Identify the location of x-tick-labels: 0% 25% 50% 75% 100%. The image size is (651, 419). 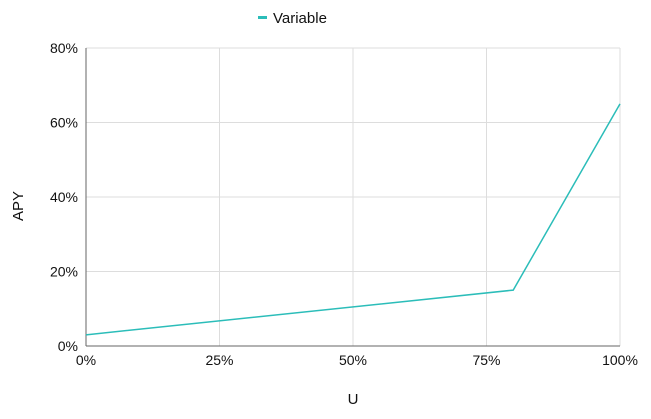
(357, 360).